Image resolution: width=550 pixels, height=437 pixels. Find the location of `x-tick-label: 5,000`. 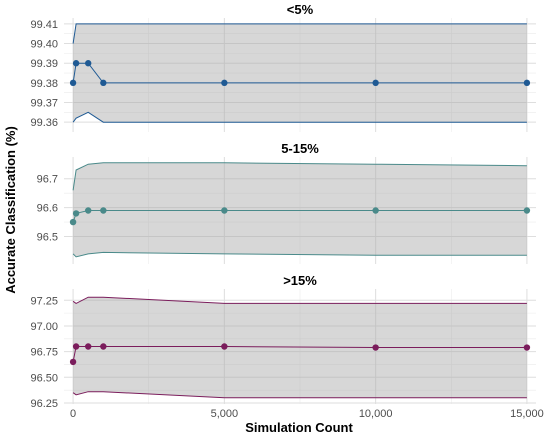

x-tick-label: 5,000 is located at coordinates (225, 414).